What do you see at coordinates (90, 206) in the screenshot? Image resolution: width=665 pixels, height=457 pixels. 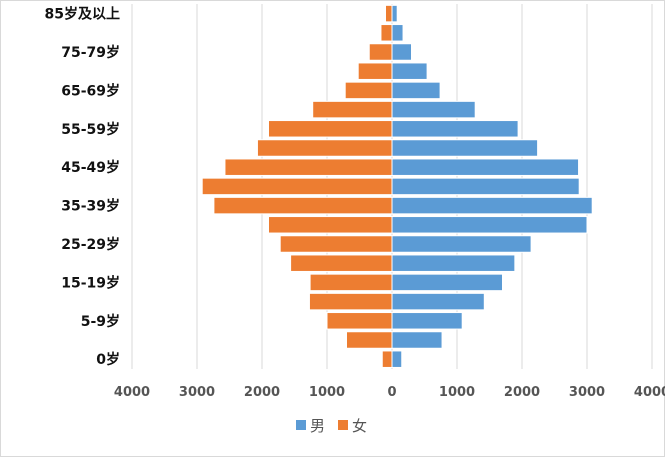 I see `y-tick-label: 35-39岁` at bounding box center [90, 206].